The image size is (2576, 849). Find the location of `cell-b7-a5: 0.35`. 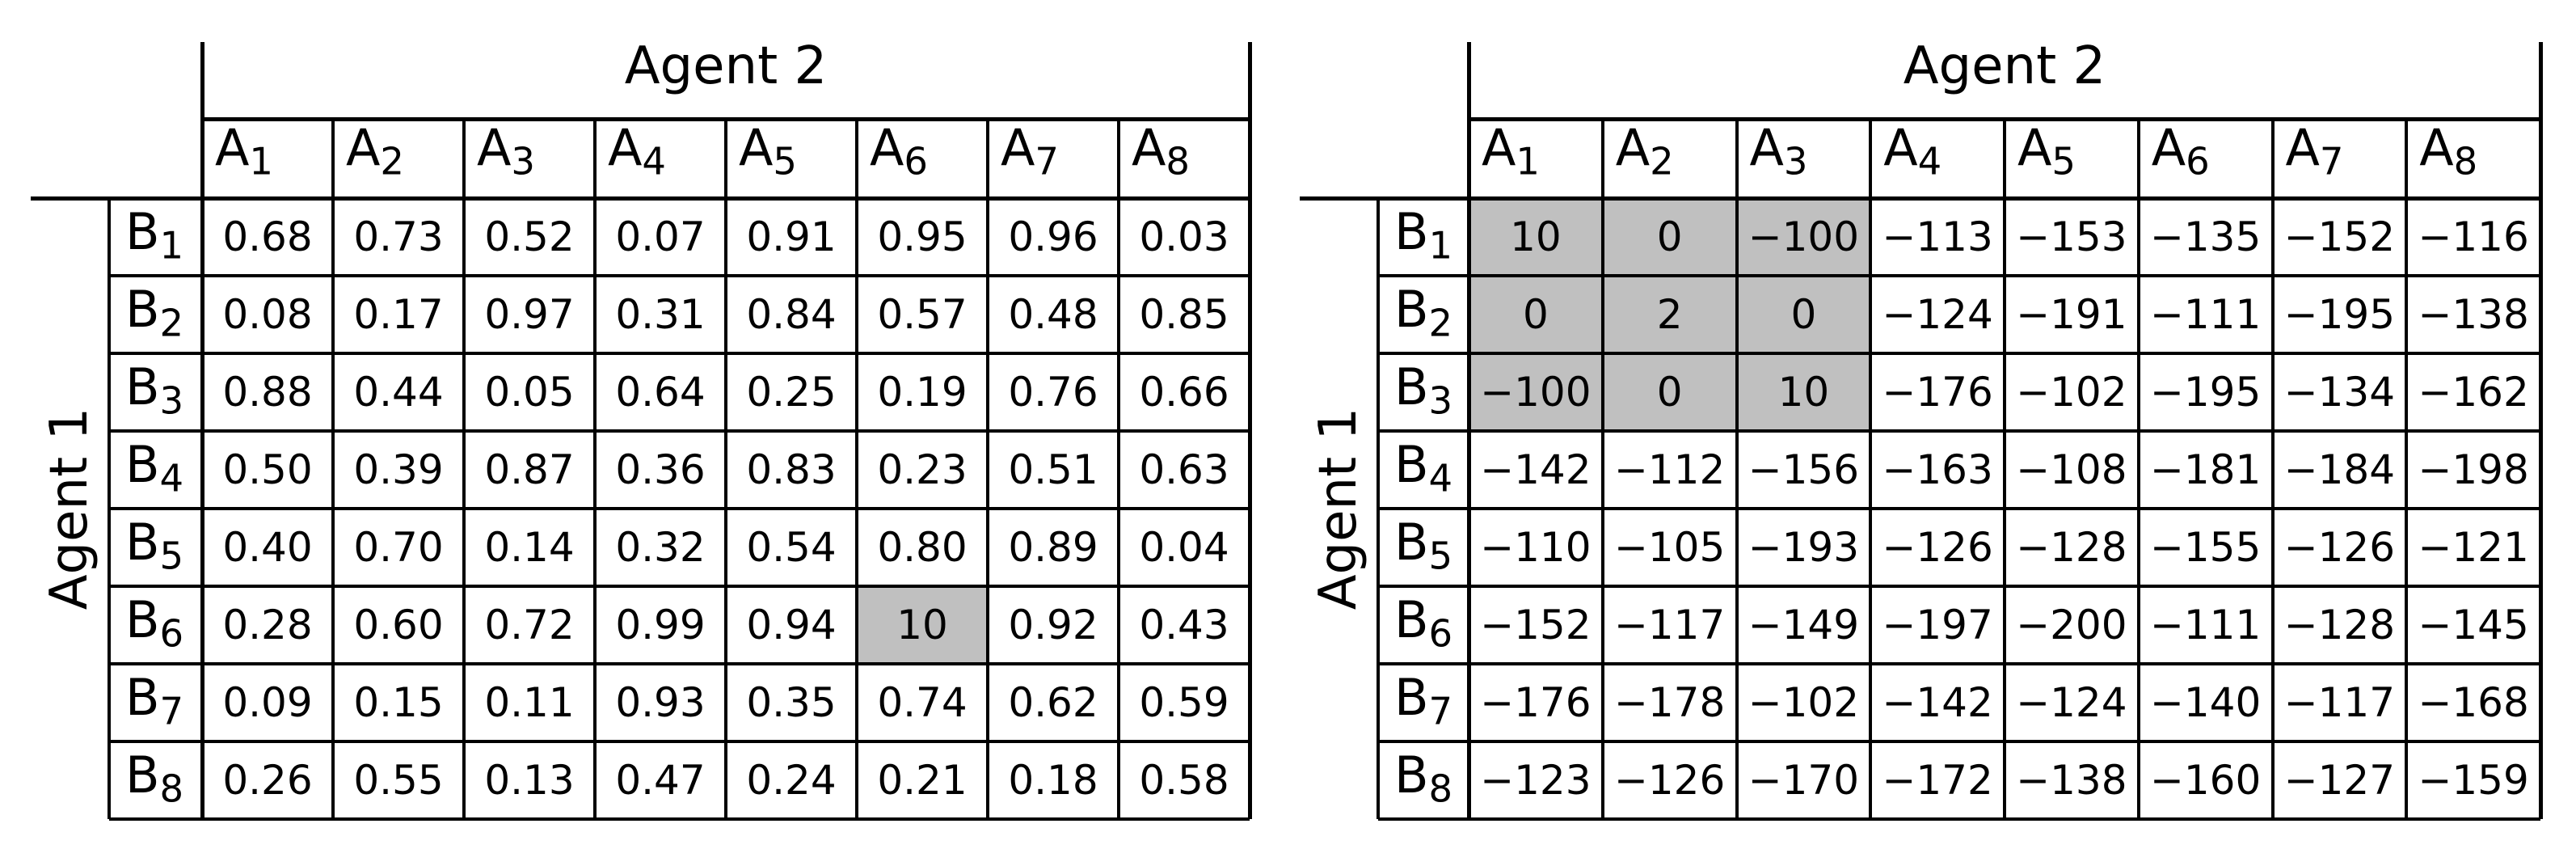

cell-b7-a5: 0.35 is located at coordinates (792, 702).